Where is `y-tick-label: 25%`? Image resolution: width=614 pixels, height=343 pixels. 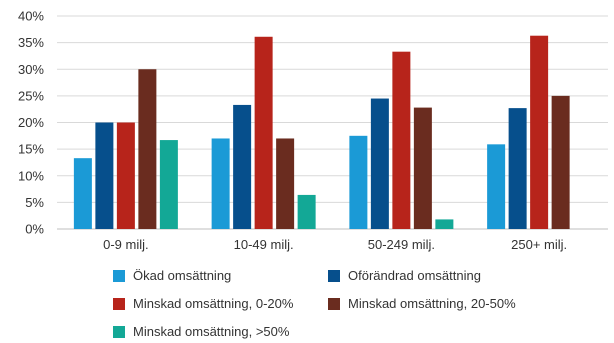 y-tick-label: 25% is located at coordinates (31, 95).